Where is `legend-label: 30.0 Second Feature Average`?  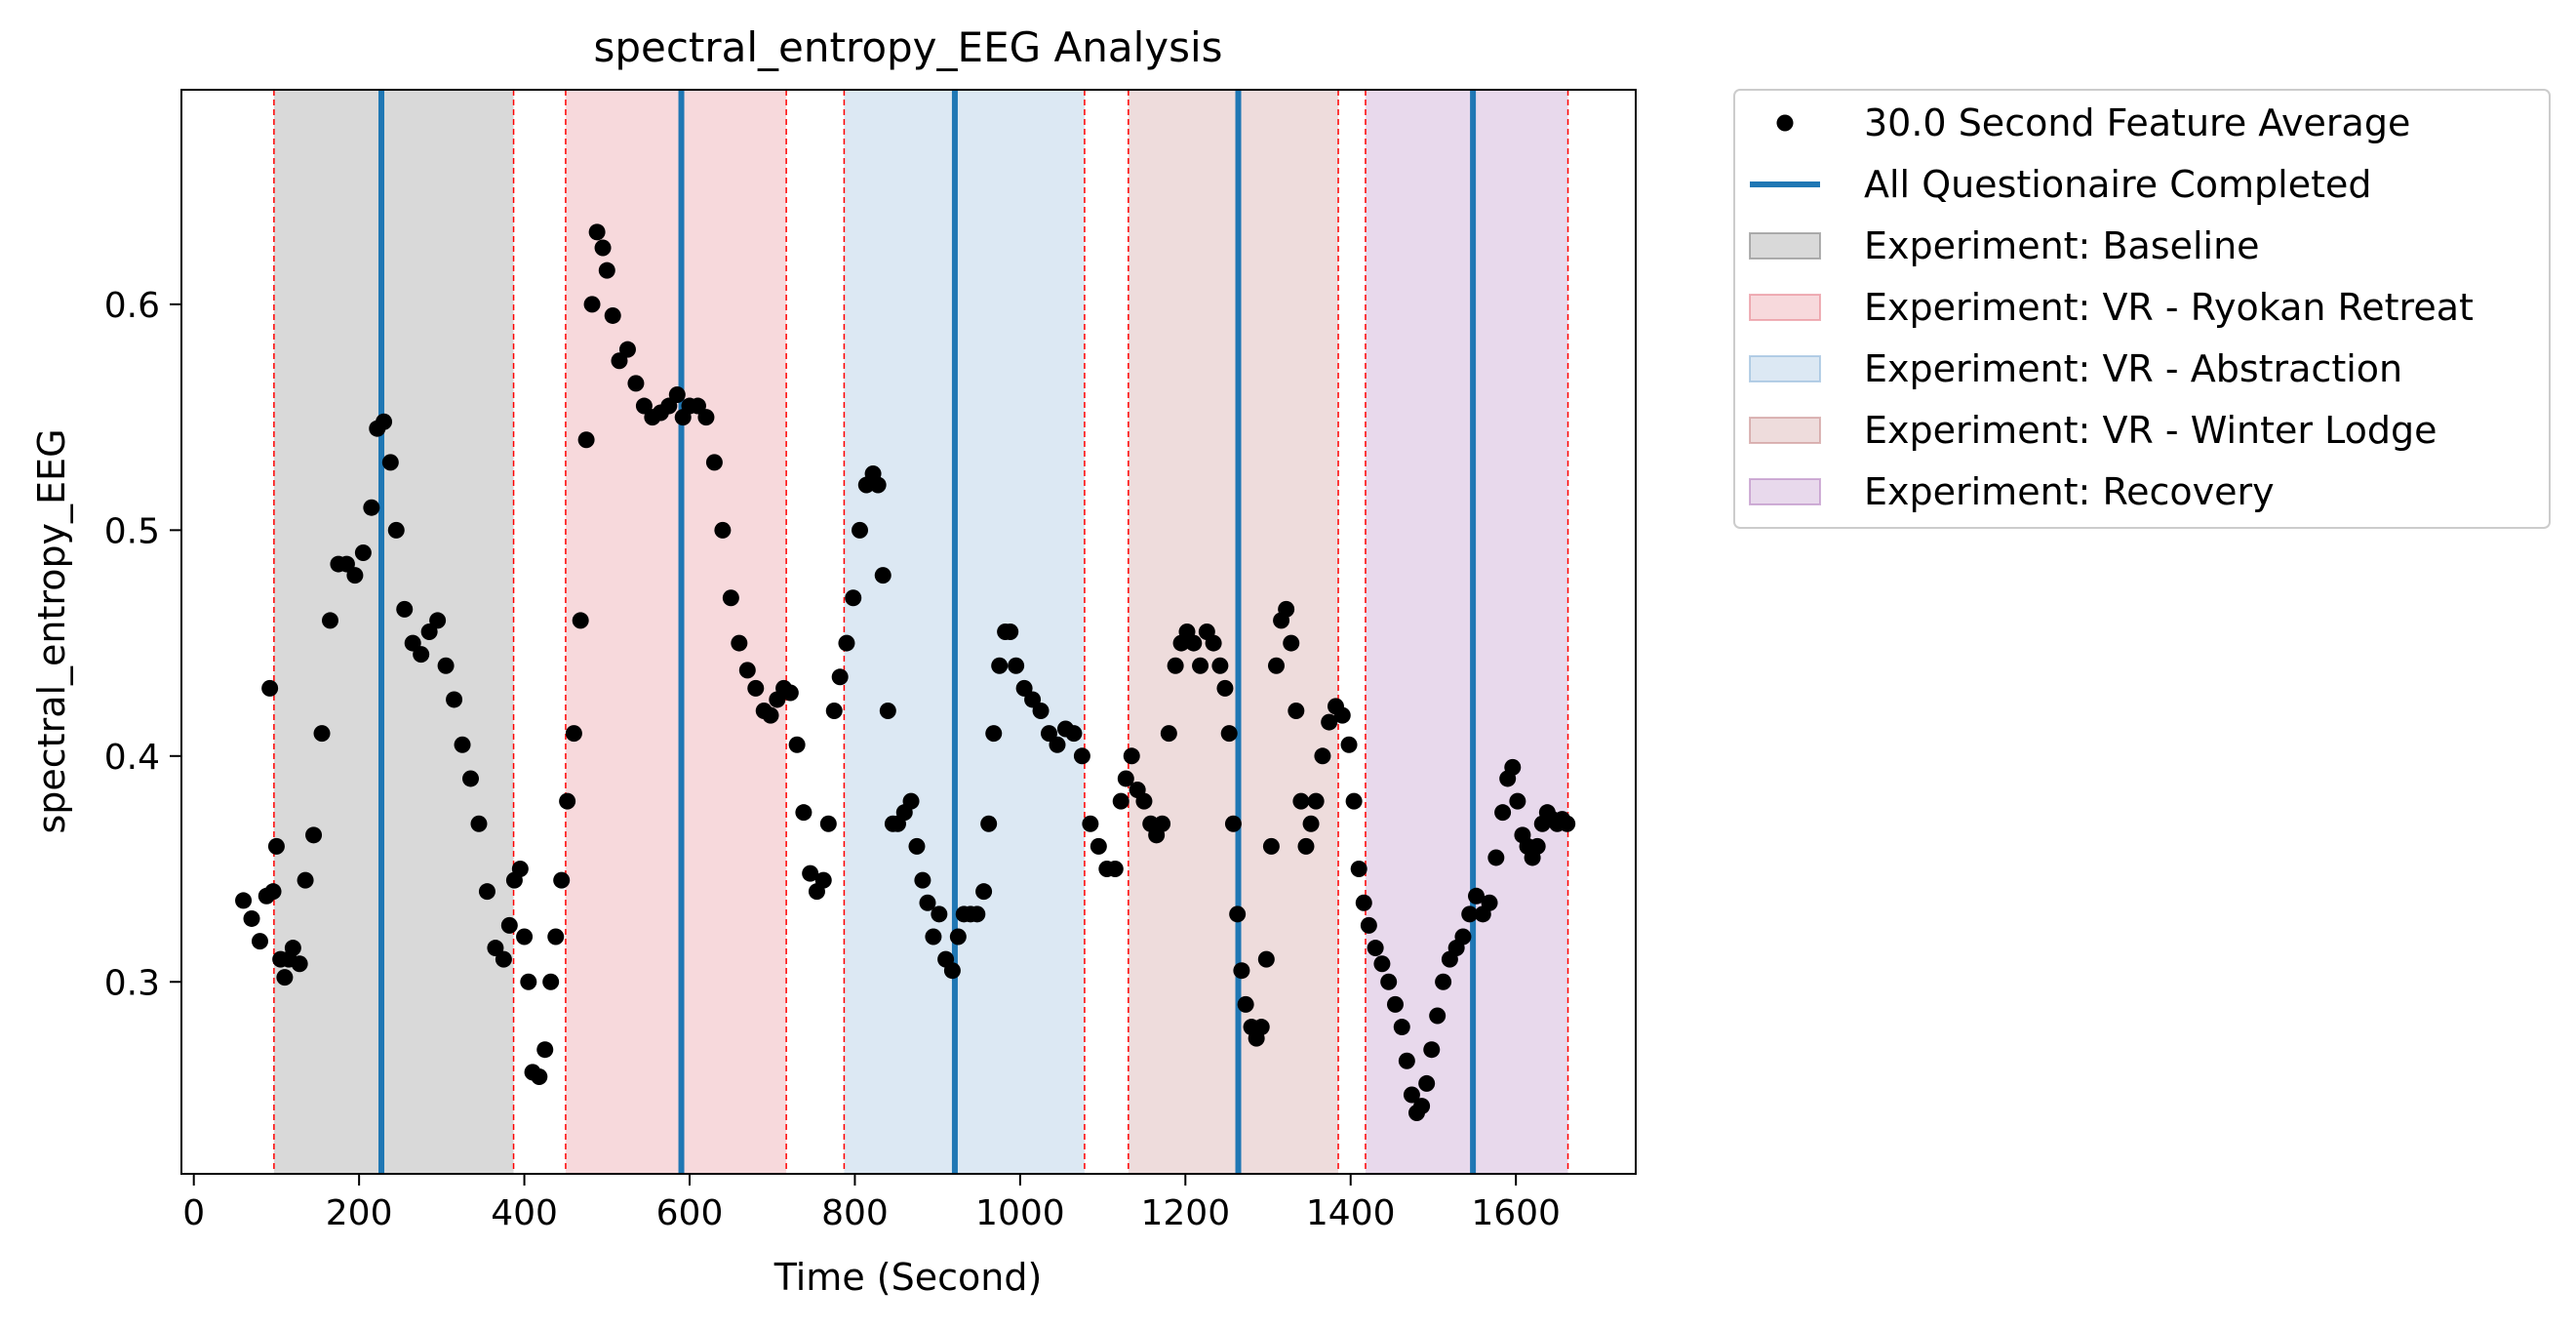 legend-label: 30.0 Second Feature Average is located at coordinates (2137, 122).